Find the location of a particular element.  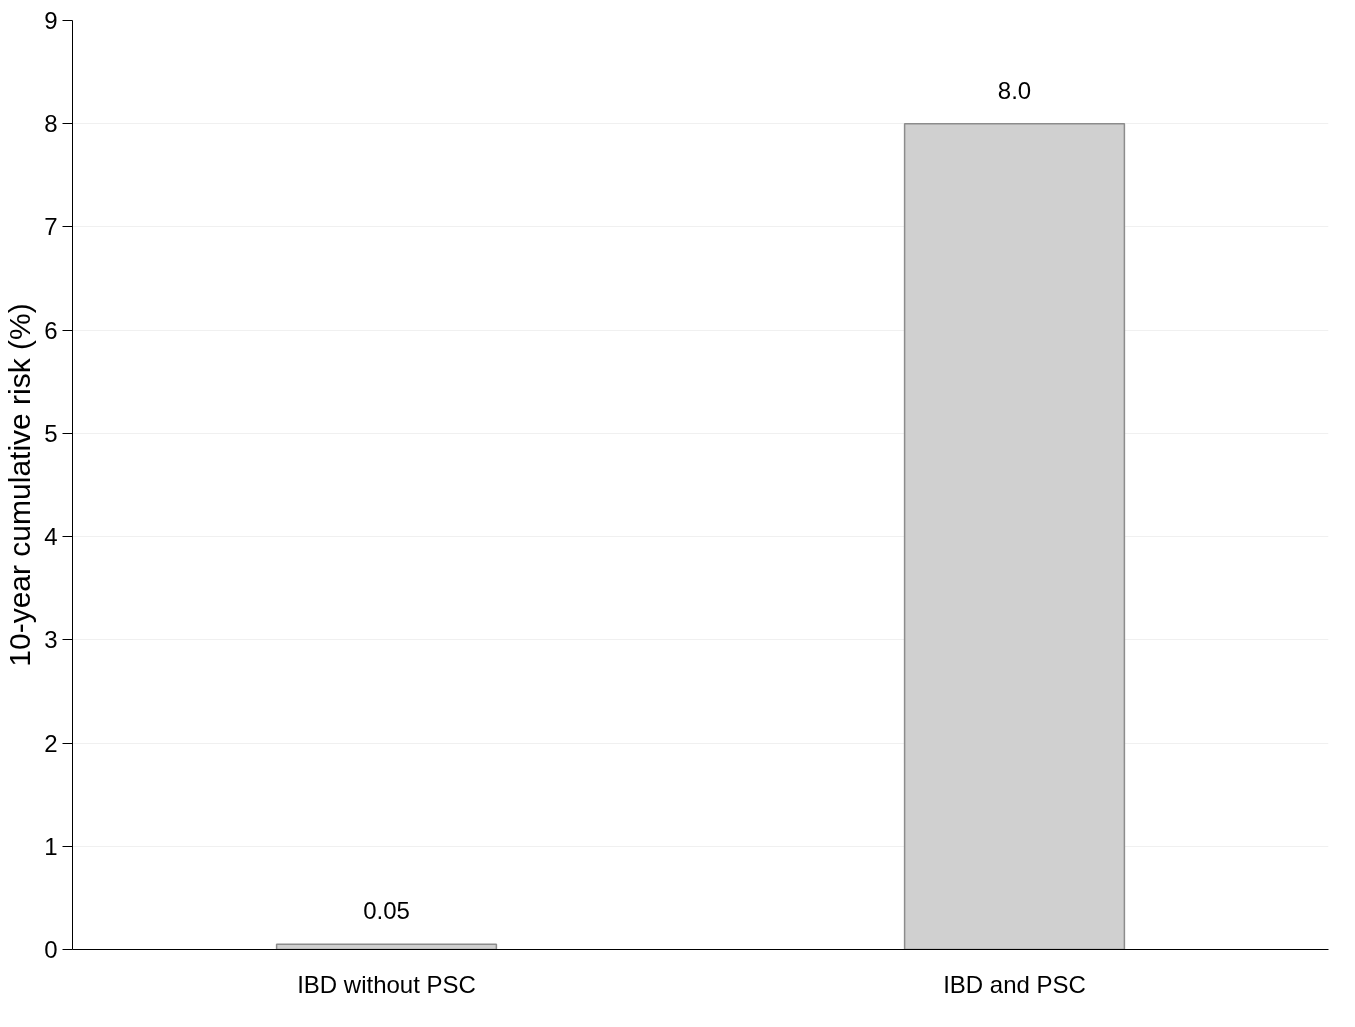

y-tick-label: 9 is located at coordinates (51, 20).